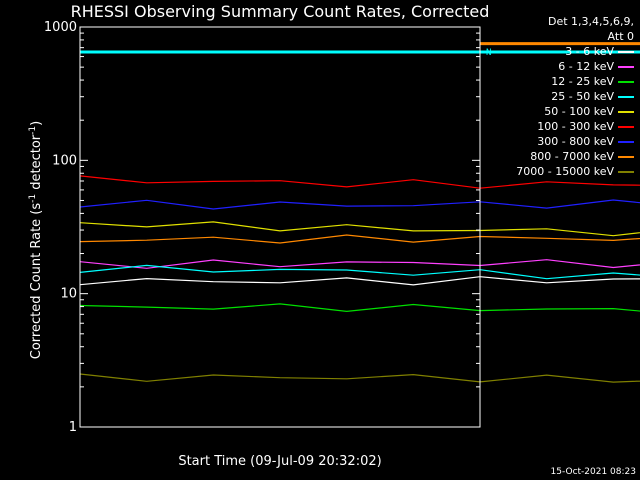 This screenshot has height=480, width=640. What do you see at coordinates (593, 472) in the screenshot?
I see `timestamp: 15-Oct-2021 08:23` at bounding box center [593, 472].